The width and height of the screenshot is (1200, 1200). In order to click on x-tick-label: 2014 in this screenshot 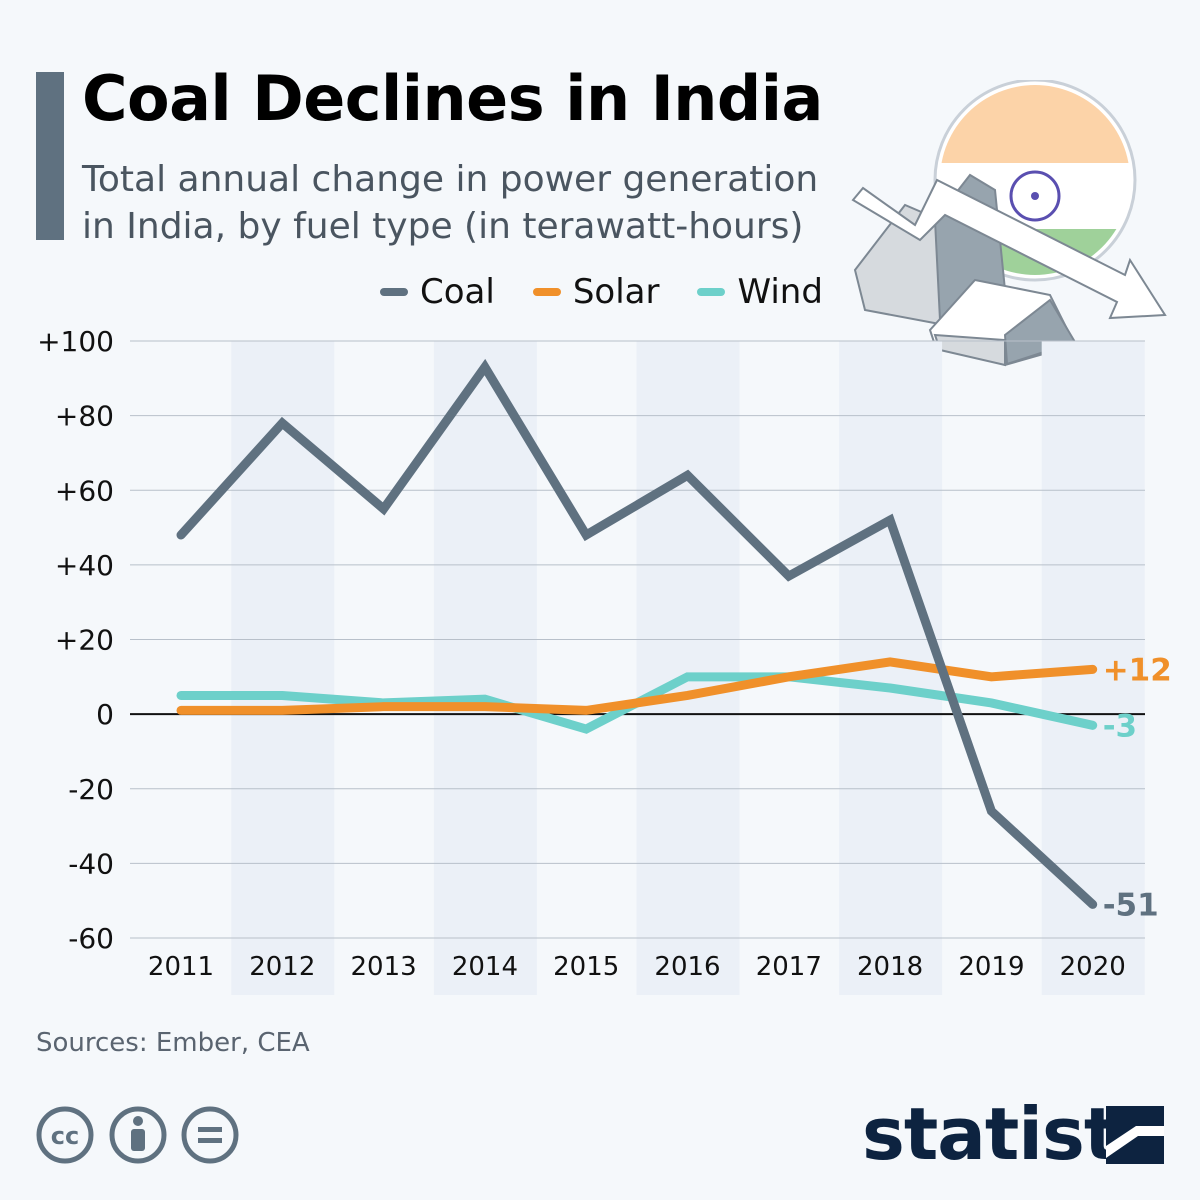, I will do `click(485, 967)`.